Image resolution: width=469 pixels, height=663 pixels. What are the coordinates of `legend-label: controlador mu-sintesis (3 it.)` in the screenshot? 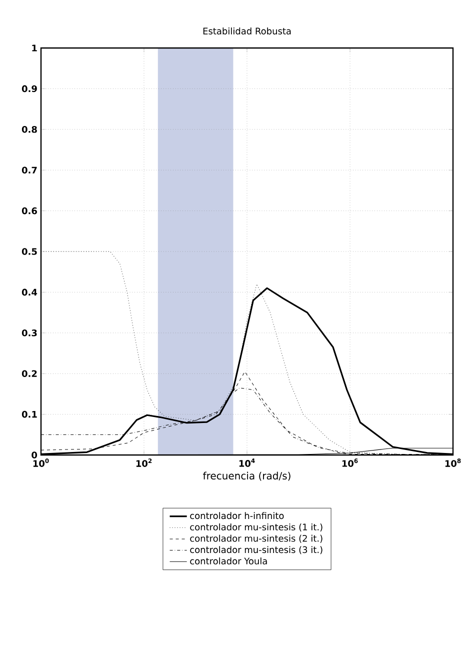 It's located at (256, 550).